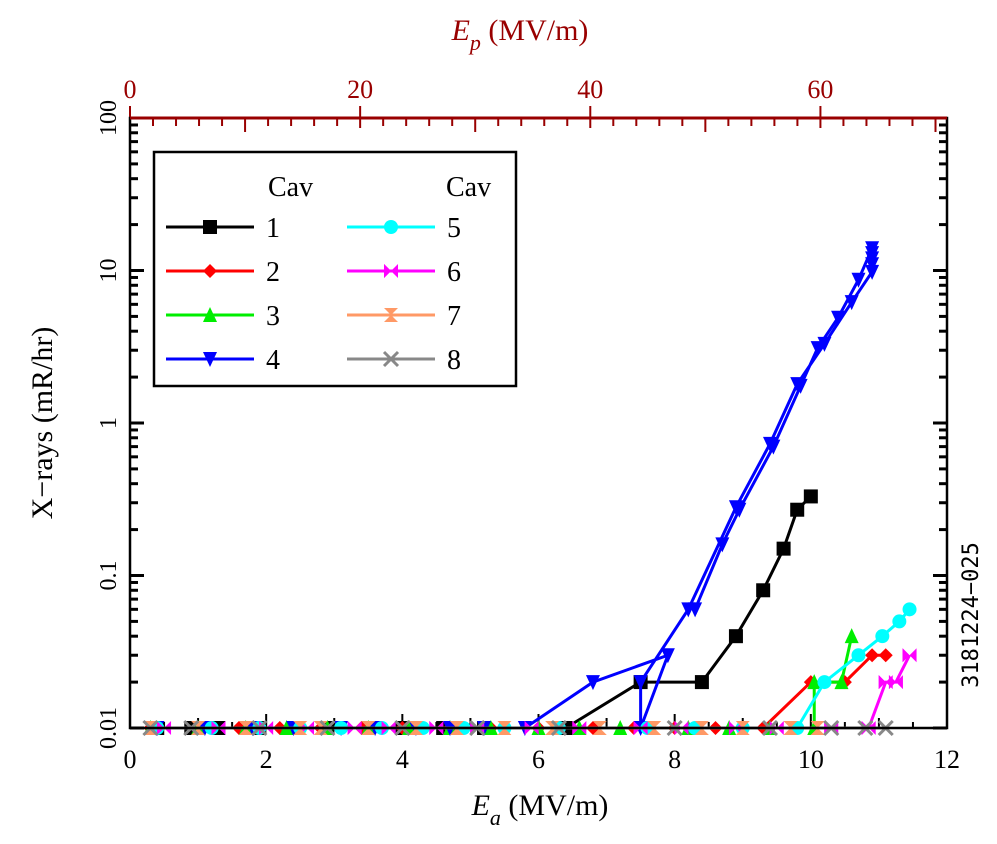 This screenshot has height=844, width=997. Describe the element at coordinates (223, 316) in the screenshot. I see `legend-entry-cav-3: 3` at that location.